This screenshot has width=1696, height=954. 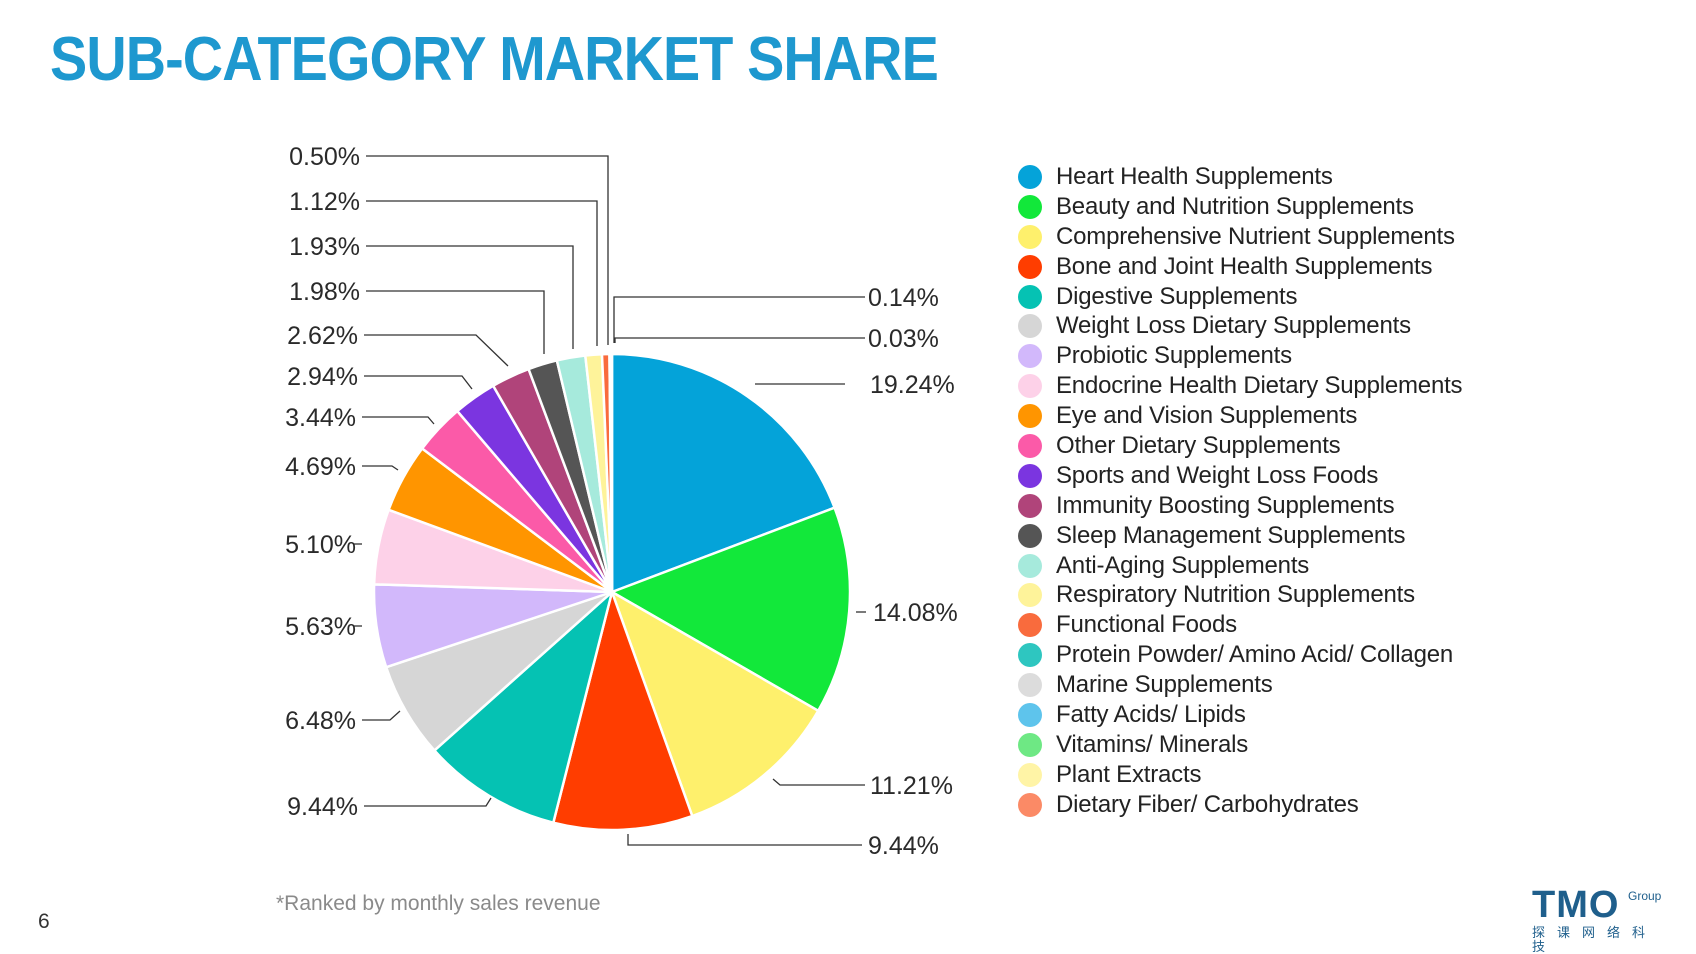 What do you see at coordinates (320, 418) in the screenshot?
I see `data-label-10: 3.44%` at bounding box center [320, 418].